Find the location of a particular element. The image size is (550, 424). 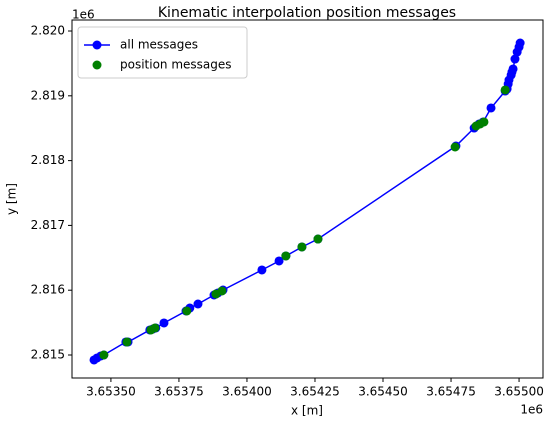

legend-label: all messages is located at coordinates (159, 45).